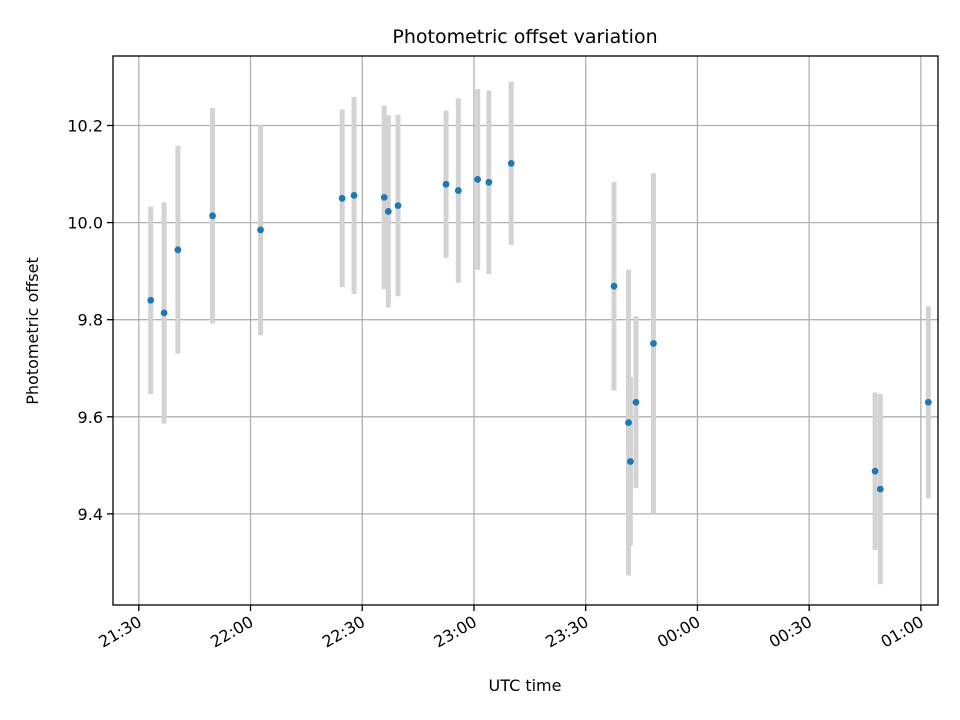  What do you see at coordinates (343, 632) in the screenshot?
I see `x-tick-label: 22:30` at bounding box center [343, 632].